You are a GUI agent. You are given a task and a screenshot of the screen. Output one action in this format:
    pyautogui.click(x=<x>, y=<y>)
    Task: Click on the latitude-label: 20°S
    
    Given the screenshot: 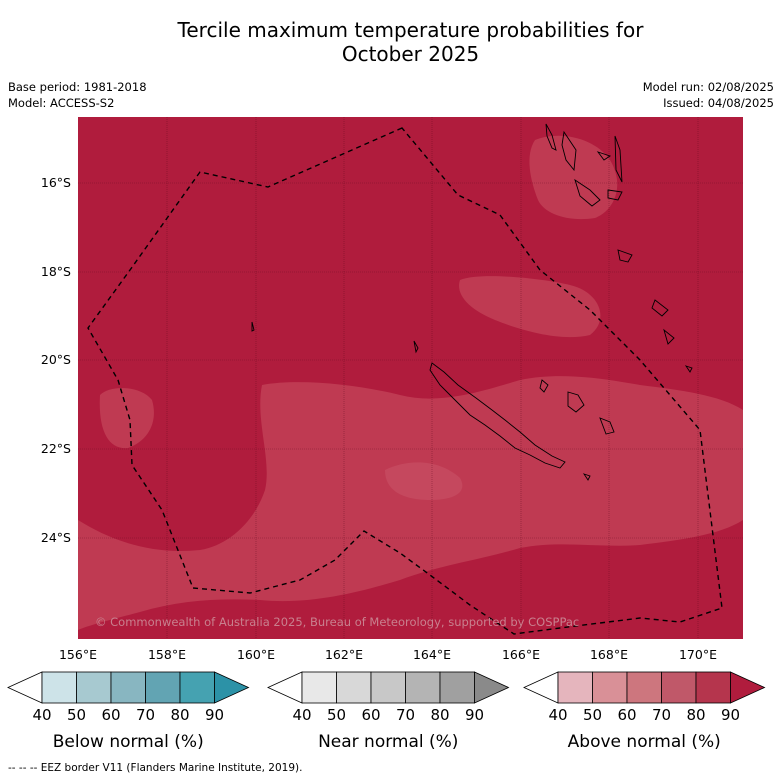 What is the action you would take?
    pyautogui.click(x=56, y=359)
    